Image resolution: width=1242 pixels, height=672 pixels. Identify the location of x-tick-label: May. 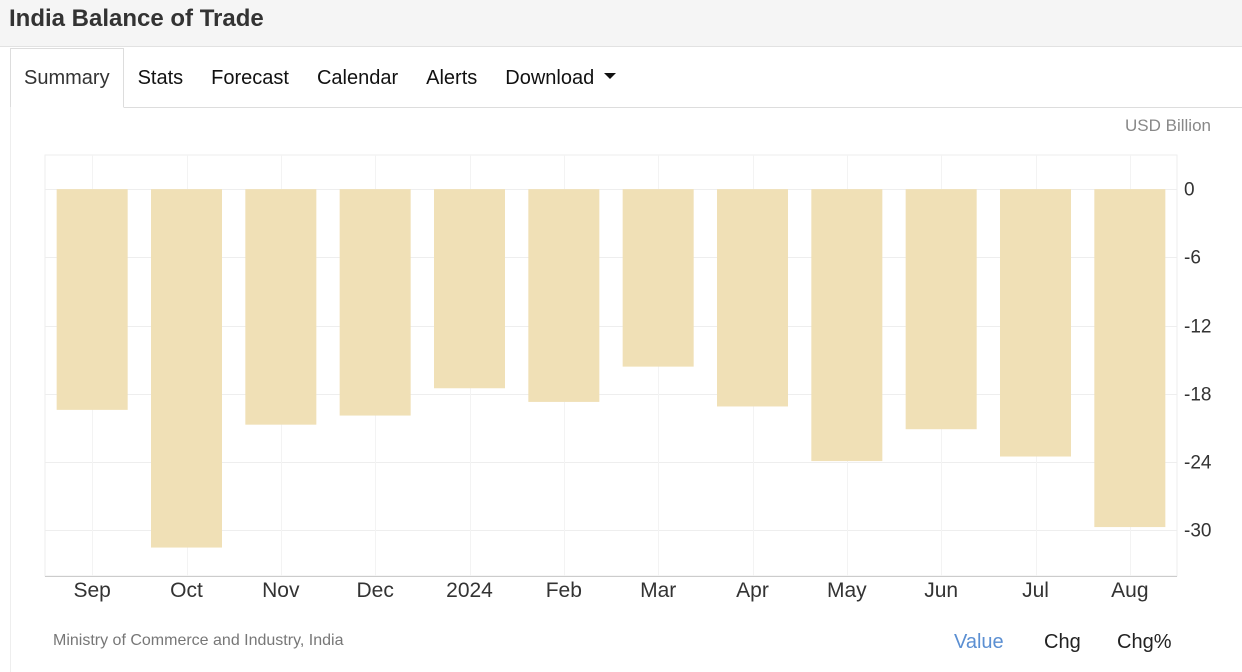
(847, 590).